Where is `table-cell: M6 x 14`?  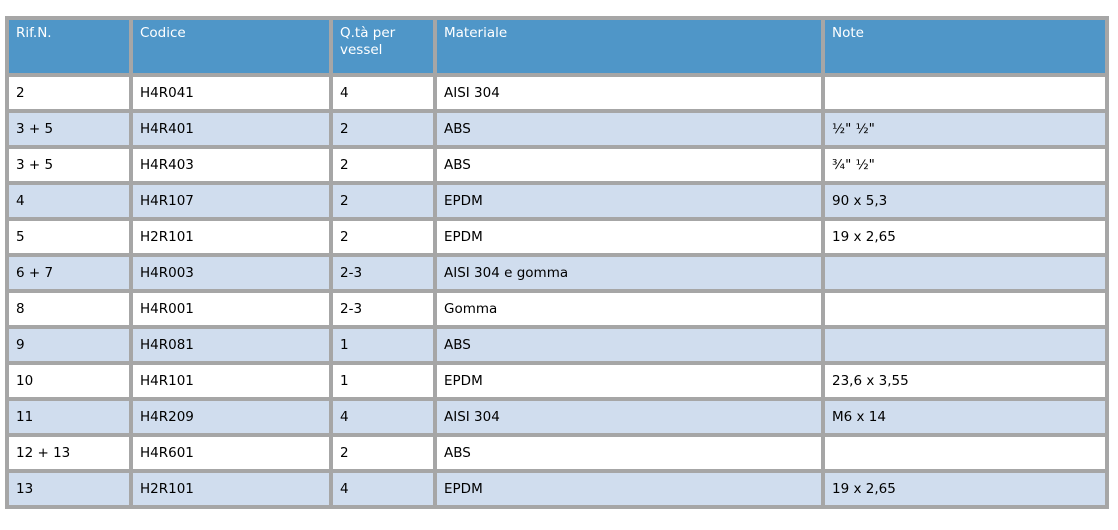 table-cell: M6 x 14 is located at coordinates (965, 417).